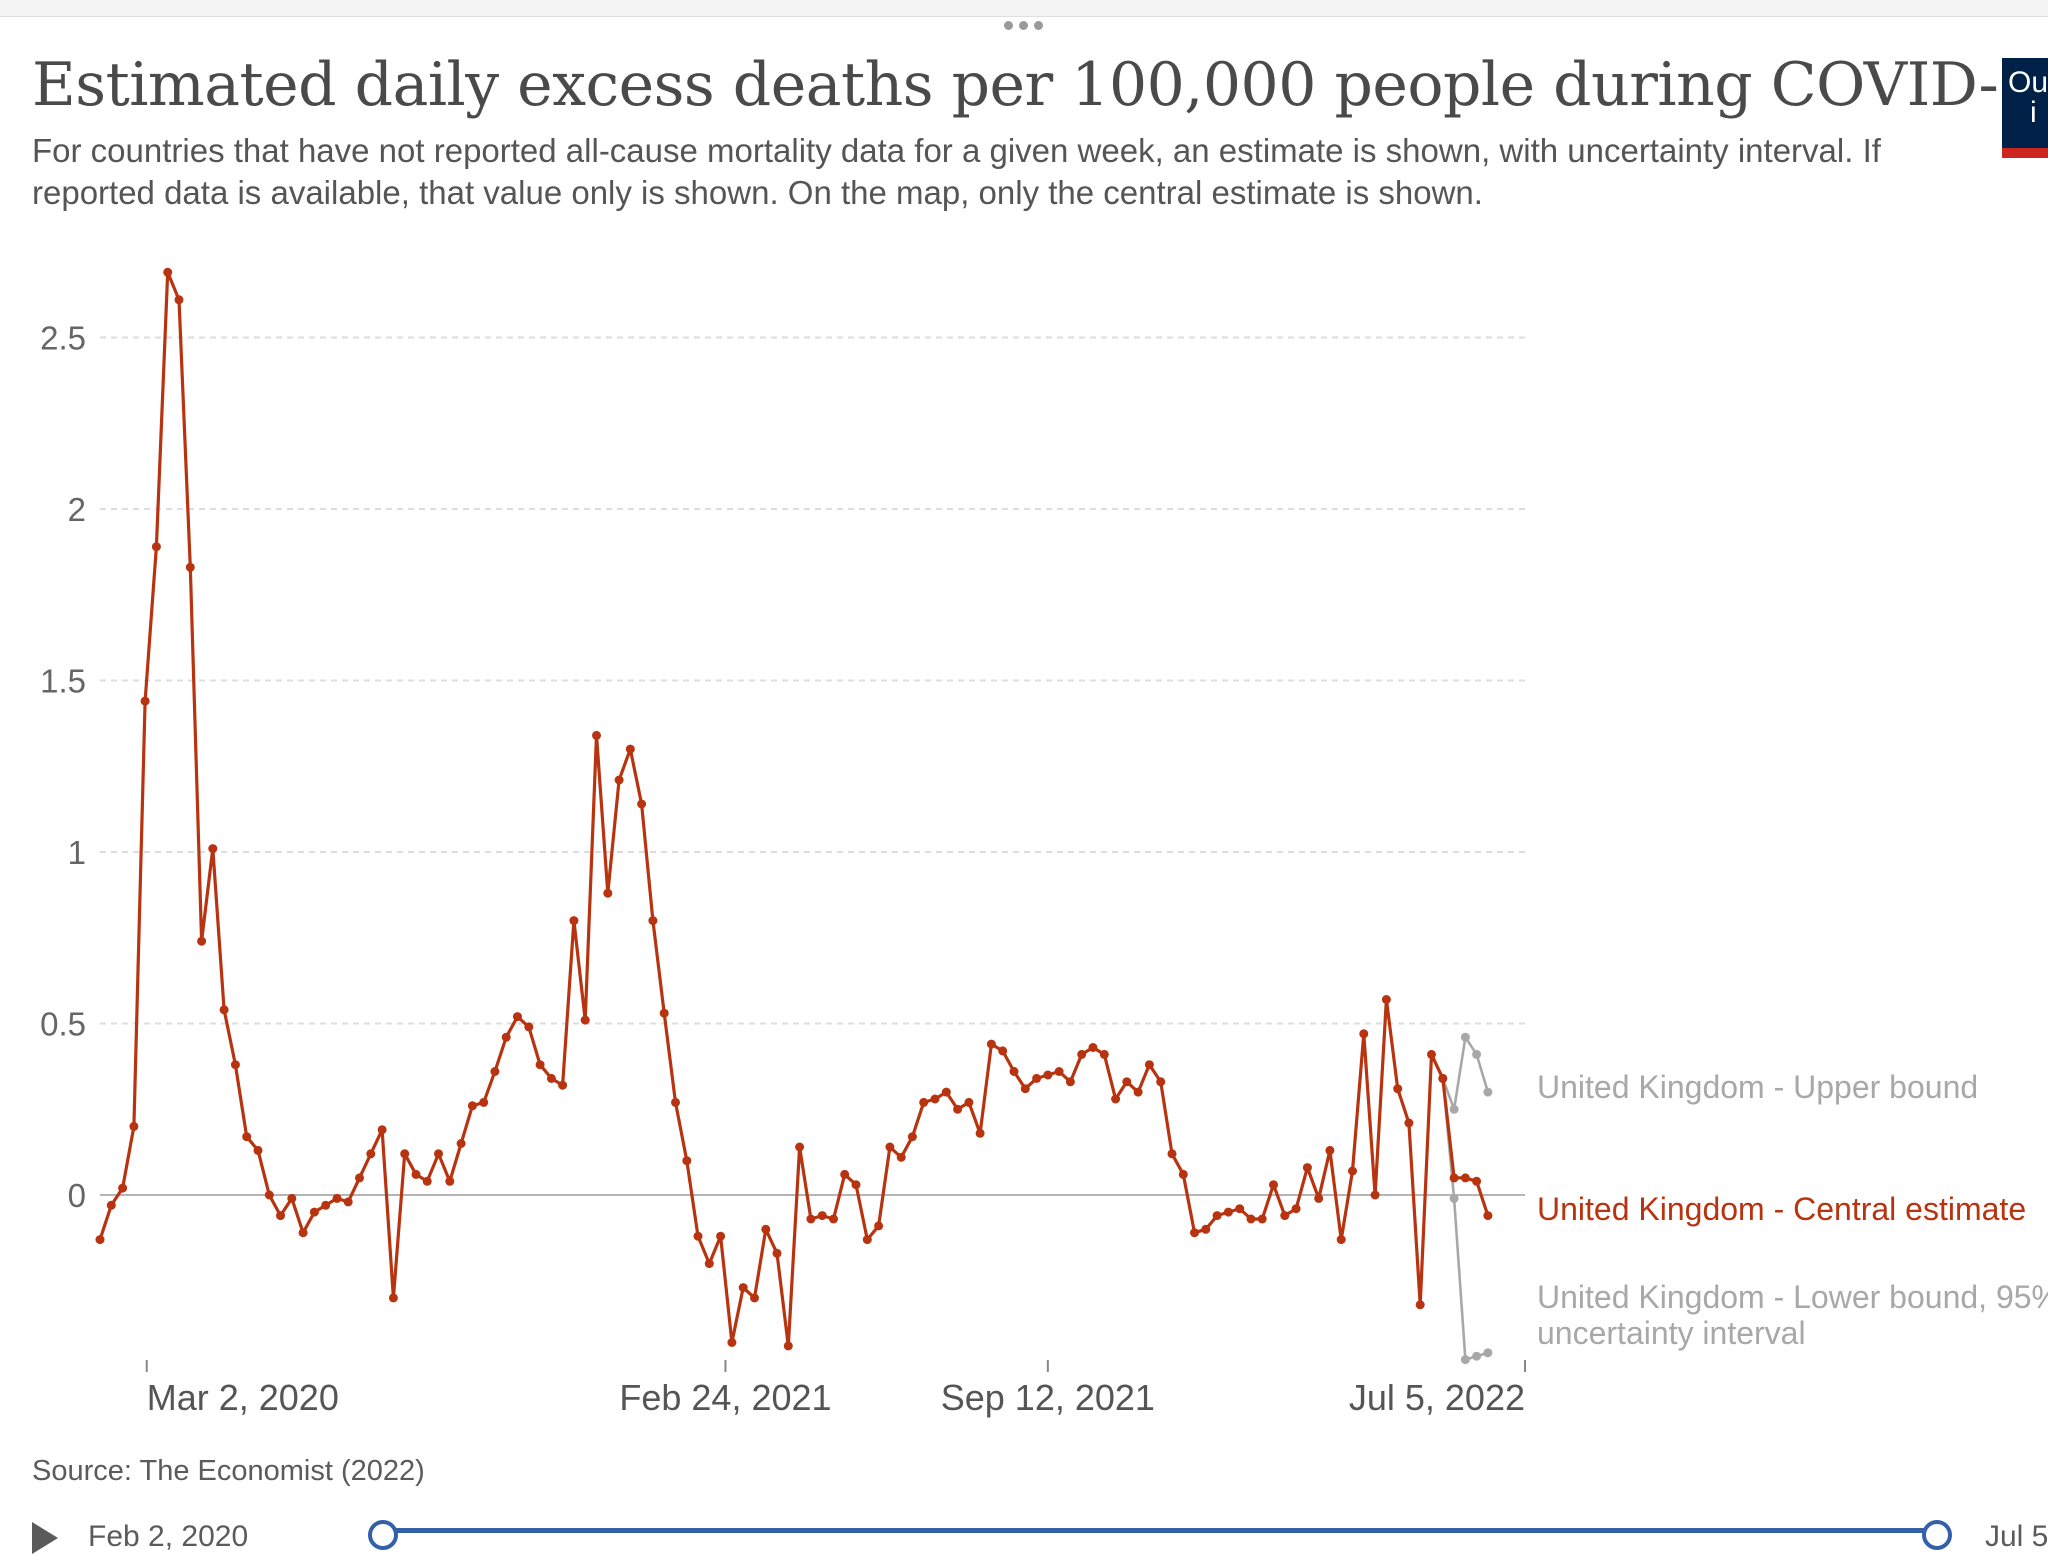 The width and height of the screenshot is (2048, 1554). Describe the element at coordinates (1437, 1397) in the screenshot. I see `x-tick-label: Jul 5, 2022` at that location.